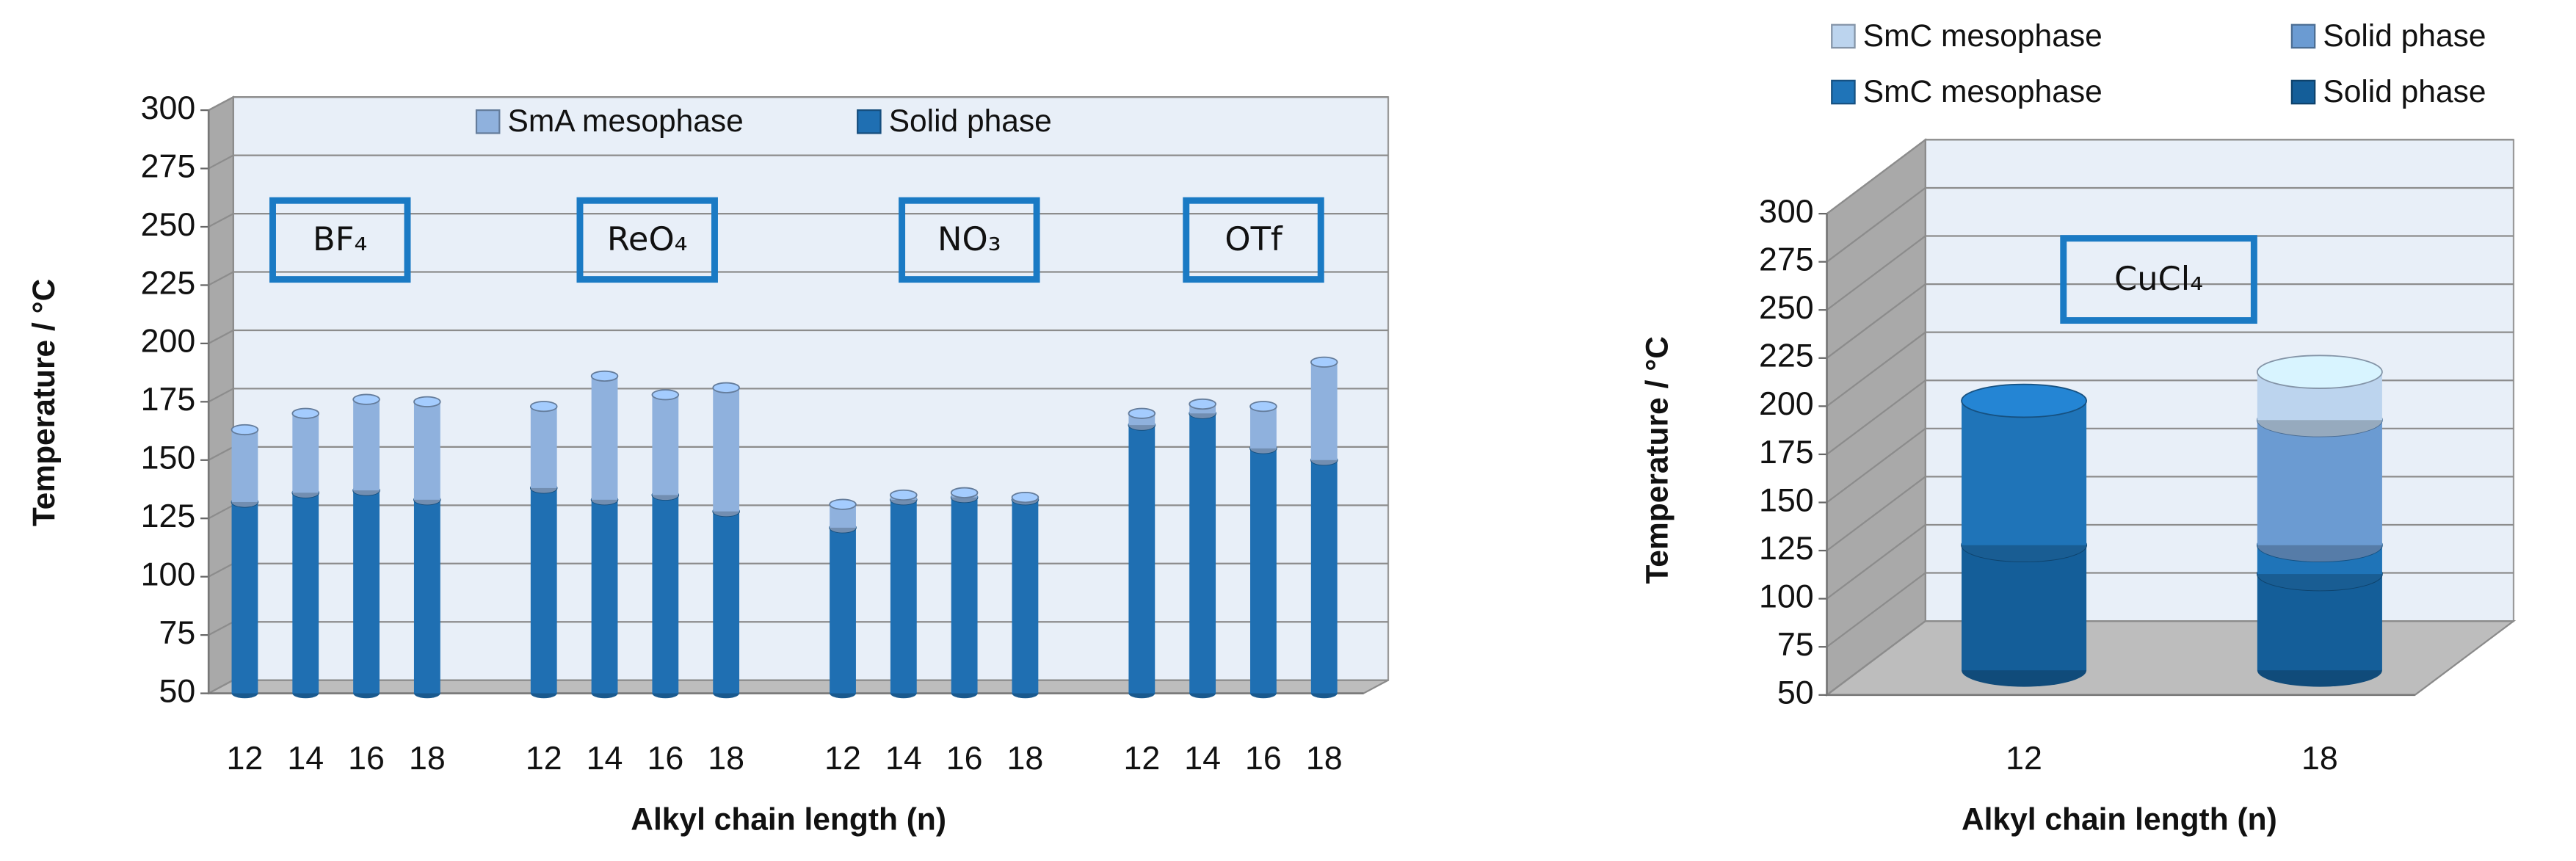 This screenshot has width=2576, height=861. What do you see at coordinates (1658, 460) in the screenshot?
I see `y-axis-title: Temperature / °C` at bounding box center [1658, 460].